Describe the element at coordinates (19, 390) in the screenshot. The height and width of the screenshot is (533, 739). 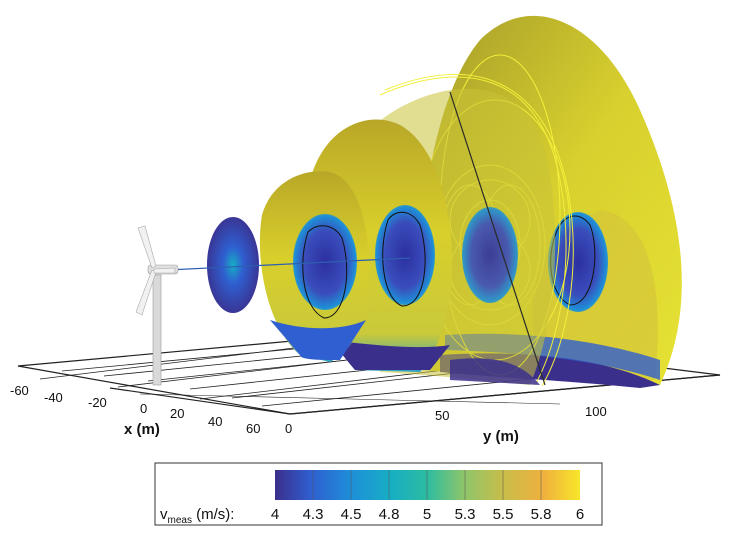
I see `x-tick-label: -60` at that location.